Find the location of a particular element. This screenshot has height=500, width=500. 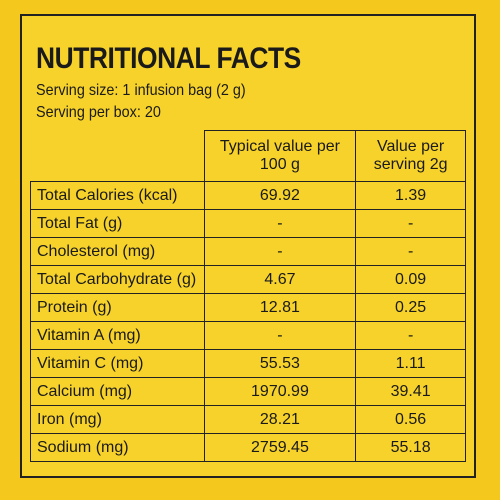

value-cell: 55.53 is located at coordinates (280, 363).